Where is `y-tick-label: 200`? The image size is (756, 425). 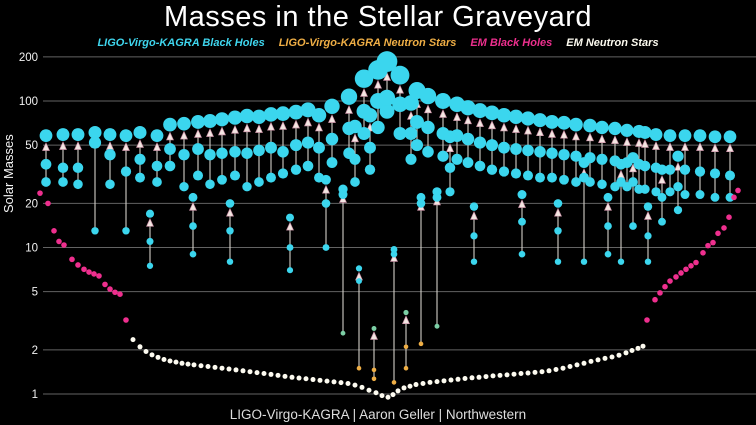 y-tick-label: 200 is located at coordinates (28, 58).